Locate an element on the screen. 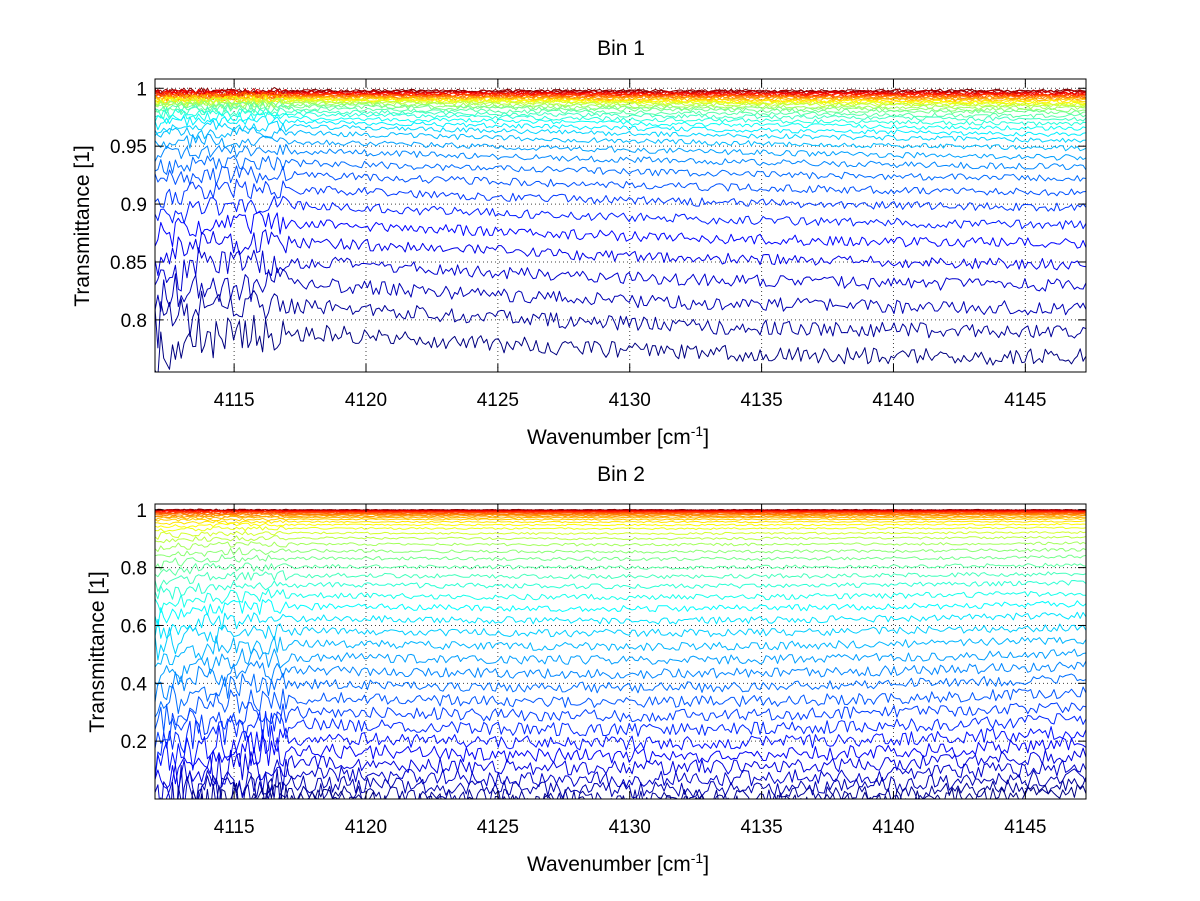  x-axis-label-end-bin2: ] is located at coordinates (706, 864).